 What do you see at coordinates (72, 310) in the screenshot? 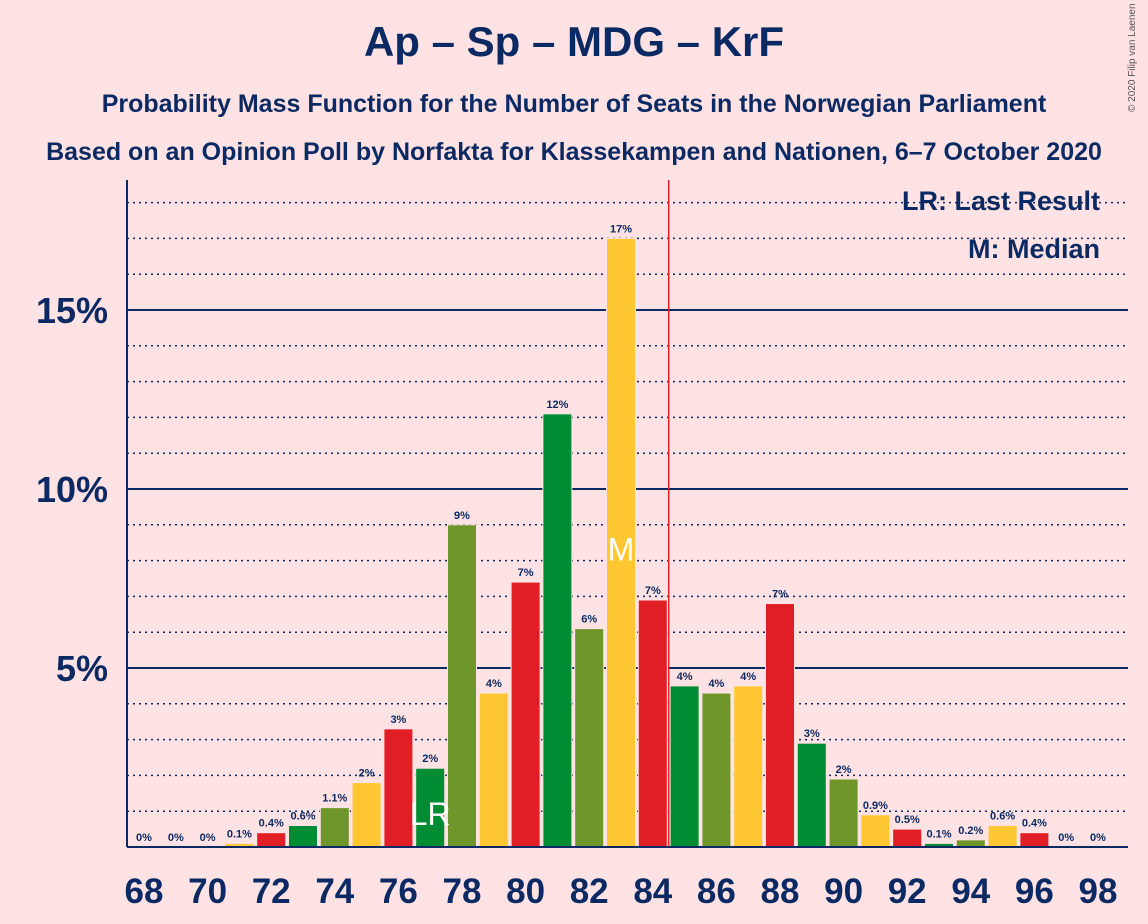
I see `y-tick-label: 15%` at bounding box center [72, 310].